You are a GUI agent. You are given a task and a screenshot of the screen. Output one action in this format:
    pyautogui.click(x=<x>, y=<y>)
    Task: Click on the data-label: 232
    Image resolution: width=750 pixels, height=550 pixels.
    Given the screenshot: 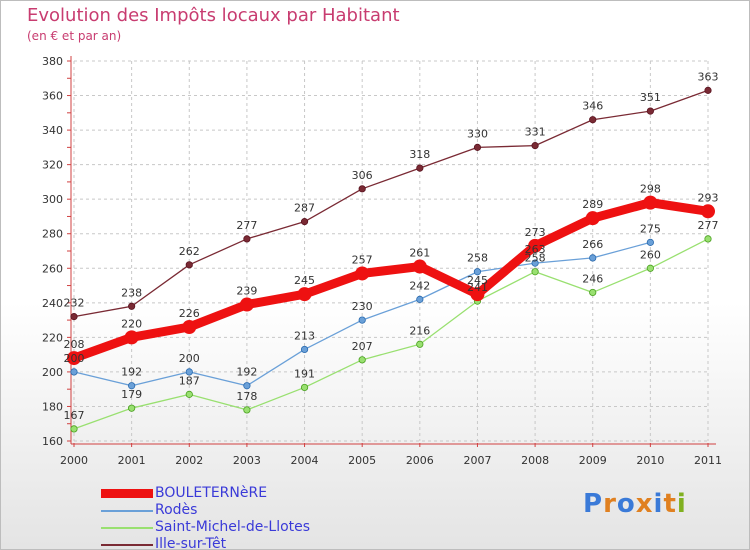 What is the action you would take?
    pyautogui.click(x=74, y=303)
    